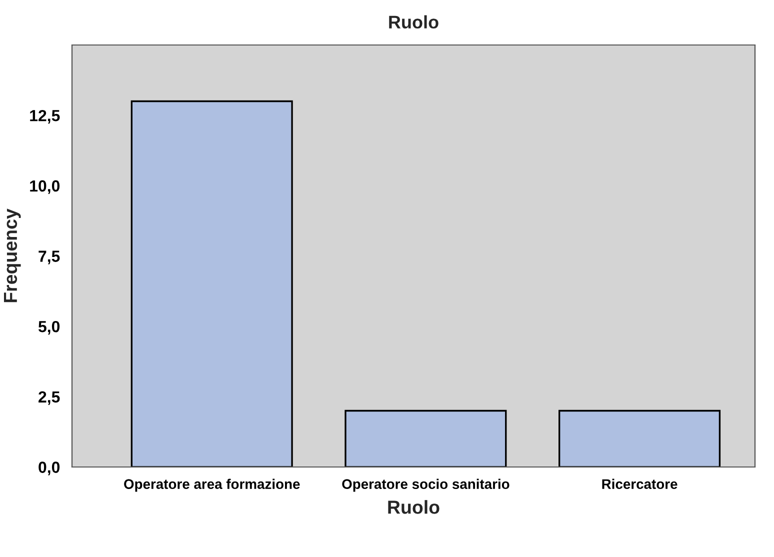 Image resolution: width=774 pixels, height=557 pixels. What do you see at coordinates (49, 327) in the screenshot?
I see `y-tick-label: 5,0` at bounding box center [49, 327].